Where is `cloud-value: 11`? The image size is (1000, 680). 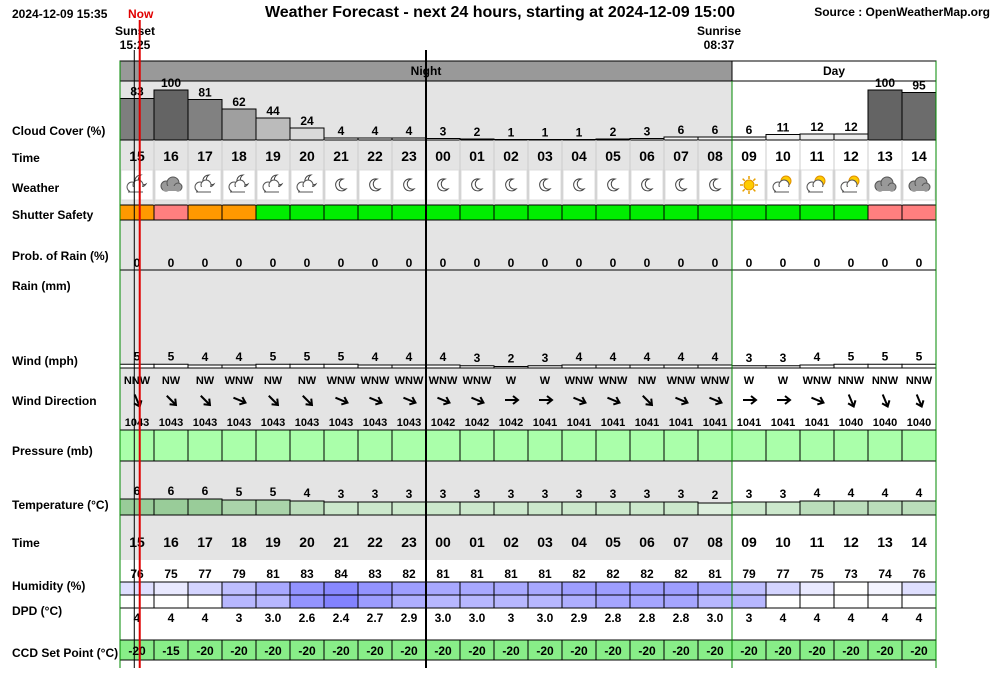
cloud-value: 11 is located at coordinates (783, 128).